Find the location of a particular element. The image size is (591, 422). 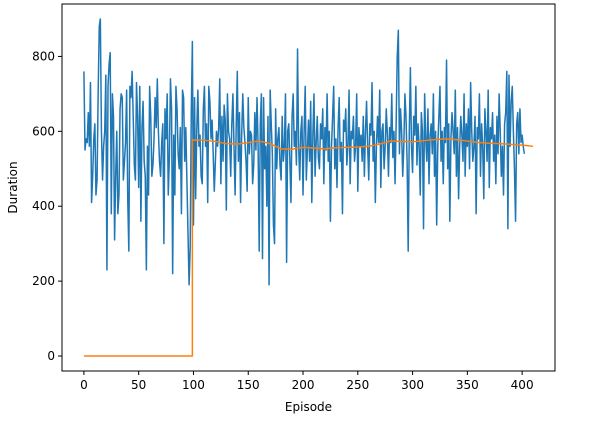

x-tick-label: 0 is located at coordinates (84, 385).